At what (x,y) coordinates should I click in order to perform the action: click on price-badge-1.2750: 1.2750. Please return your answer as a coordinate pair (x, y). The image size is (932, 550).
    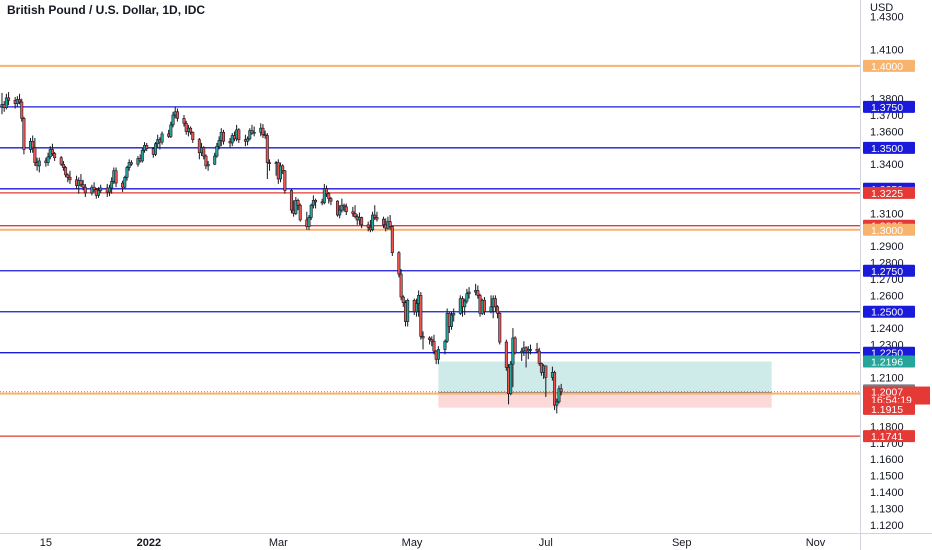
    Looking at the image, I should click on (889, 271).